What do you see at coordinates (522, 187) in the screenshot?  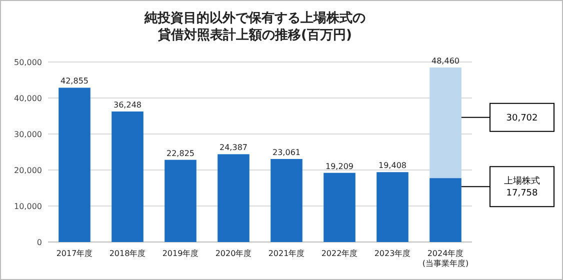 I see `text: 上場株式 17,758` at bounding box center [522, 187].